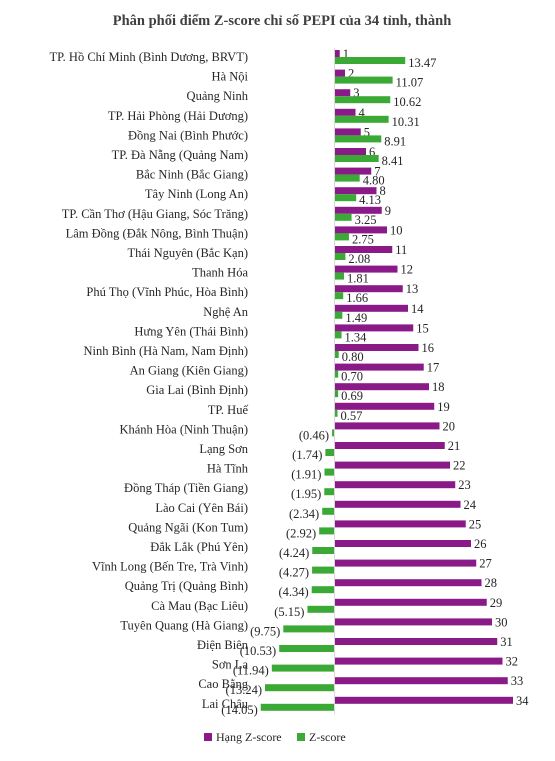  I want to click on zscore-data-label: 1.34, so click(356, 337).